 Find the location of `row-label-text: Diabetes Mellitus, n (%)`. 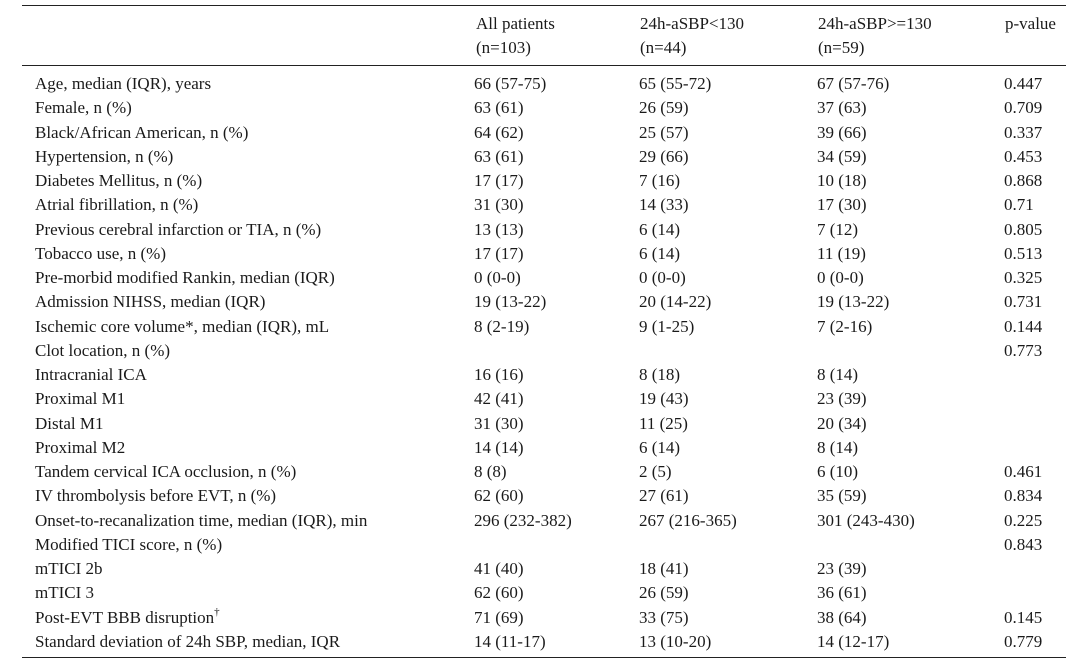

row-label-text: Diabetes Mellitus, n (%) is located at coordinates (119, 181).